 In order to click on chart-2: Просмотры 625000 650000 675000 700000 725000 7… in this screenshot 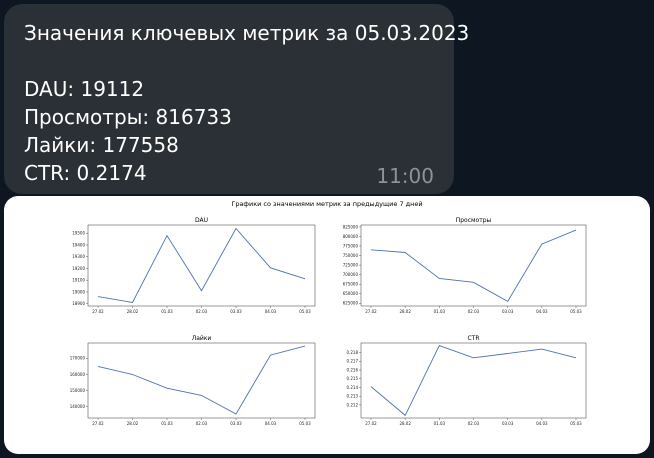, I will do `click(465, 265)`.